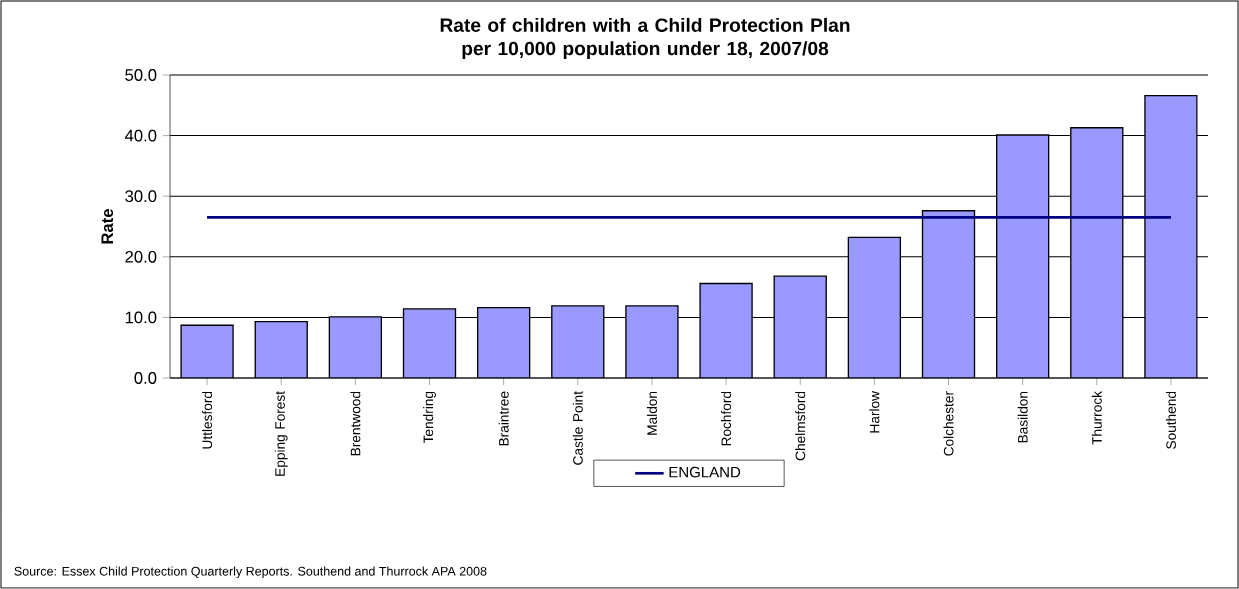 The height and width of the screenshot is (589, 1239). I want to click on legend-label: ENGLAND, so click(705, 472).